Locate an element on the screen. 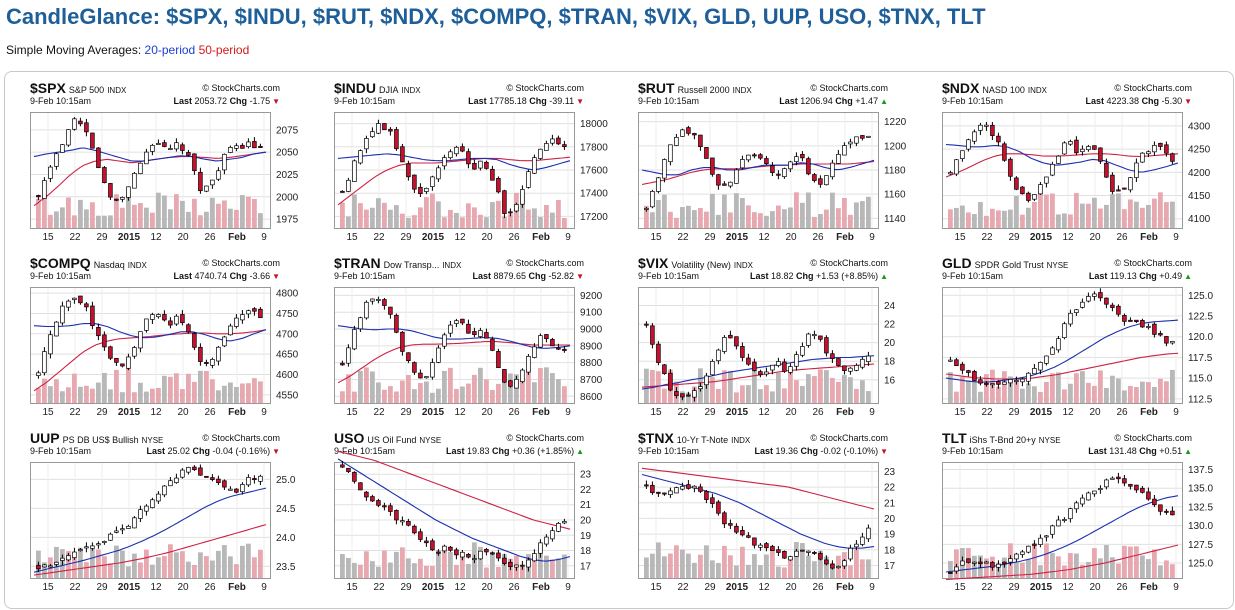 The height and width of the screenshot is (610, 1235). chart-symbol: $INDU is located at coordinates (355, 88).